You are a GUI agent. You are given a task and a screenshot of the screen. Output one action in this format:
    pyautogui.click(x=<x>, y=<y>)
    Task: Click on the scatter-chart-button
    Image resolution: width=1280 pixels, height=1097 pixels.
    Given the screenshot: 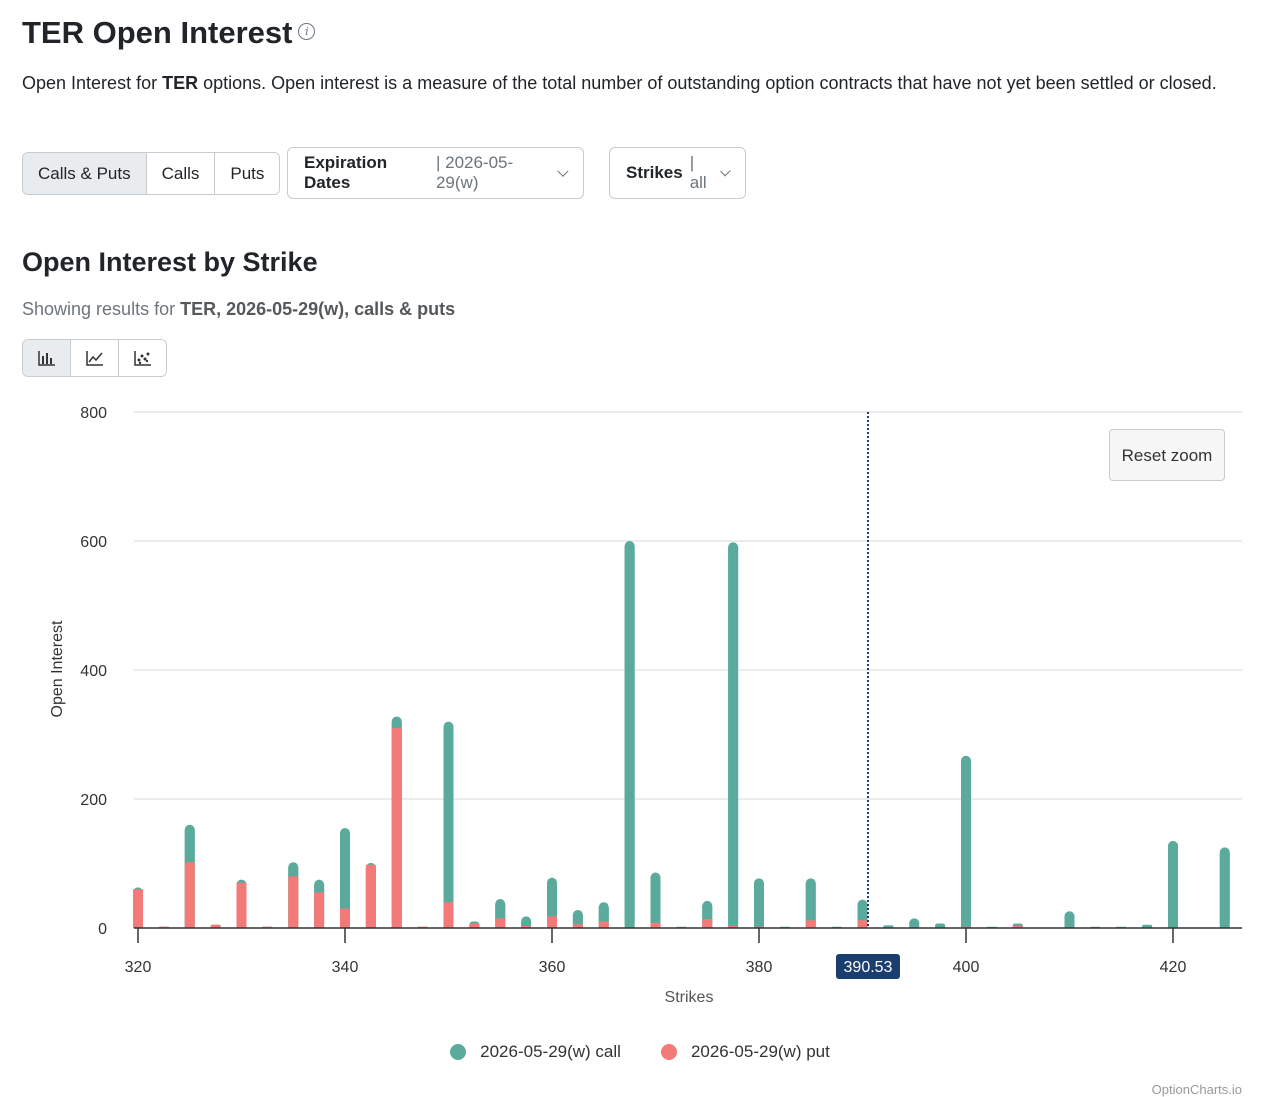 What is the action you would take?
    pyautogui.click(x=142, y=358)
    